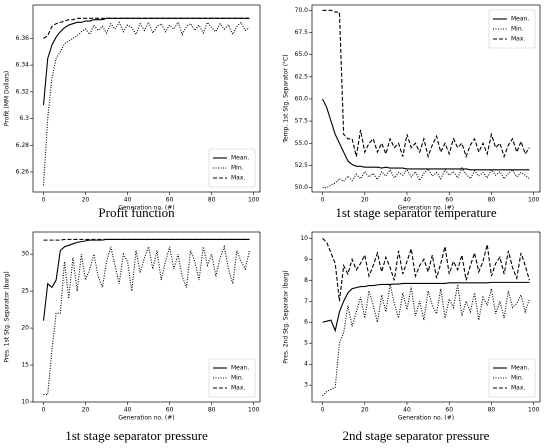  I want to click on y-tick-label: 15, so click(25, 365).